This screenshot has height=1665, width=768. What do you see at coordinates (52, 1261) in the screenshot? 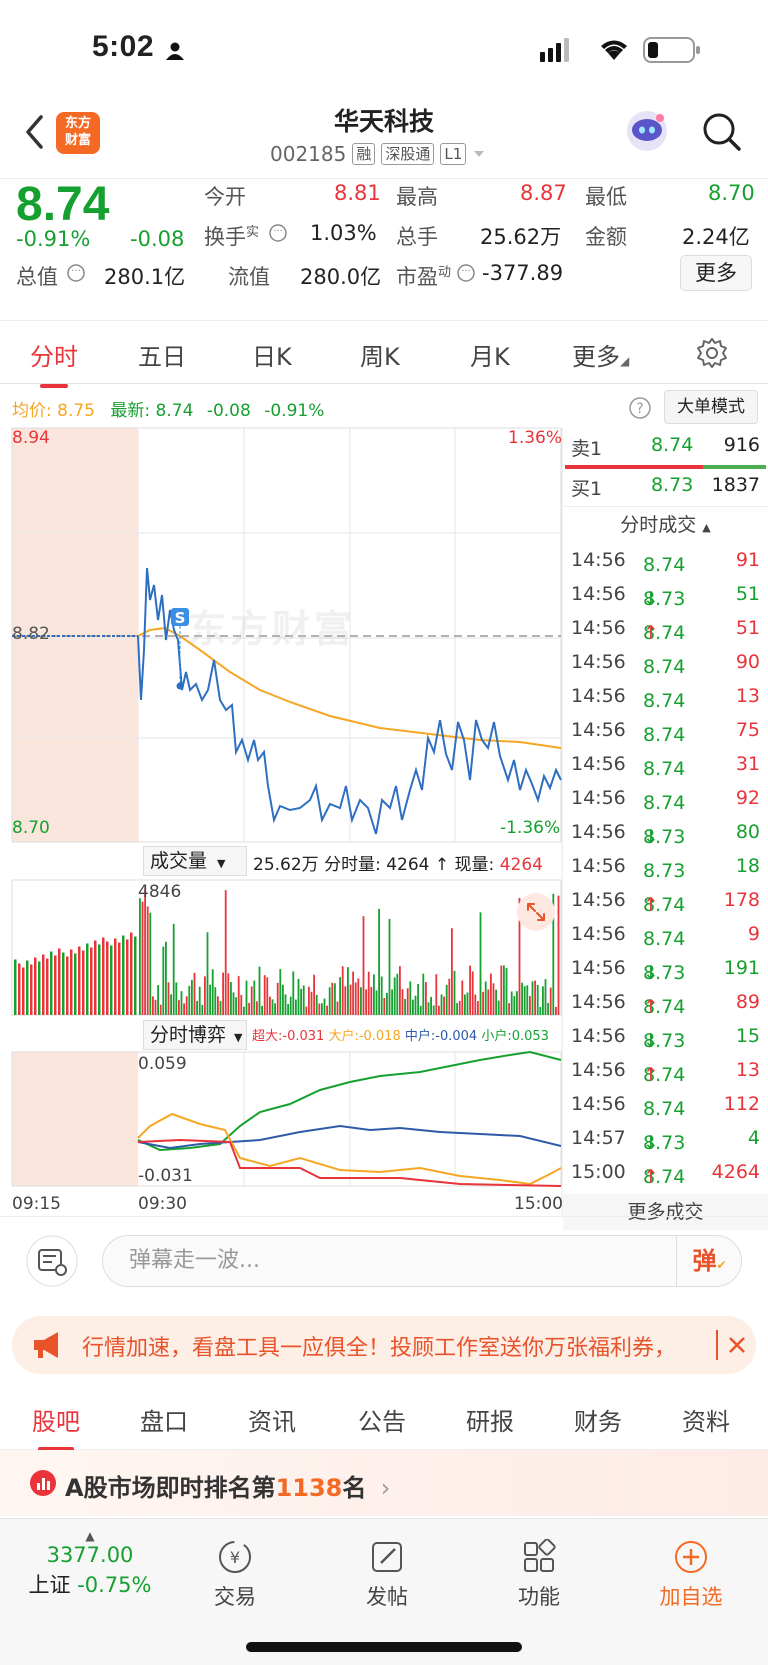
I see `danmu-settings-icon` at bounding box center [52, 1261].